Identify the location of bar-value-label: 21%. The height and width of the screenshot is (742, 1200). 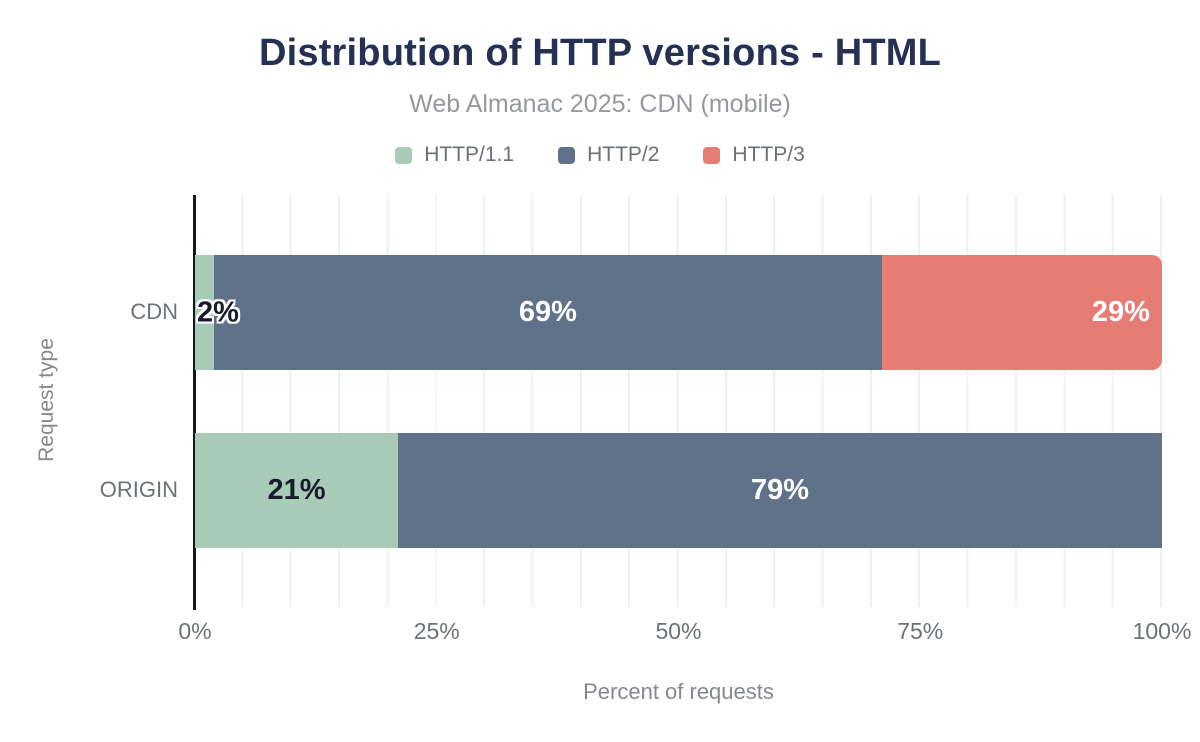
(296, 490).